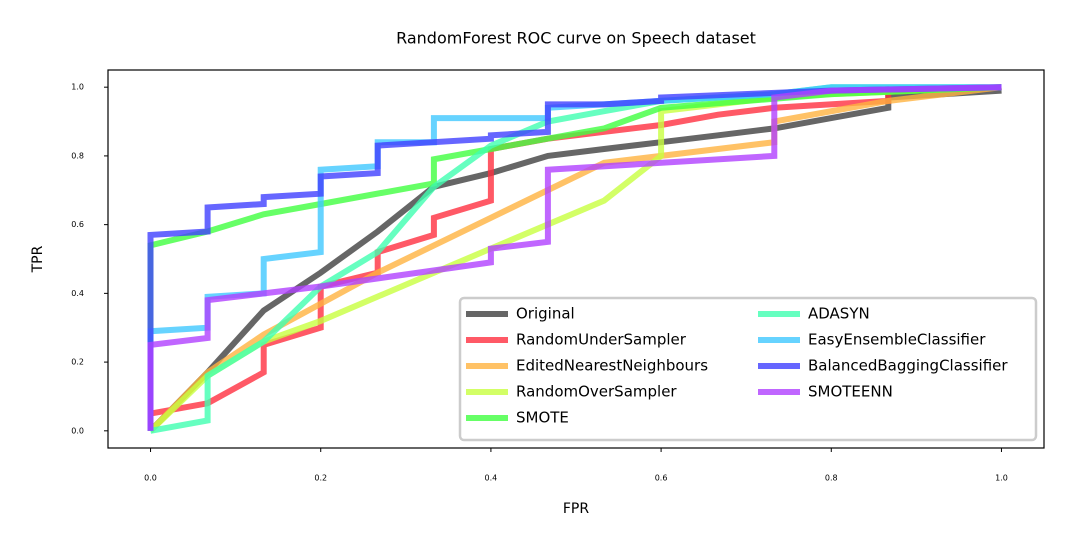 Image resolution: width=1074 pixels, height=549 pixels. What do you see at coordinates (320, 478) in the screenshot?
I see `x-tick-label: 0.2` at bounding box center [320, 478].